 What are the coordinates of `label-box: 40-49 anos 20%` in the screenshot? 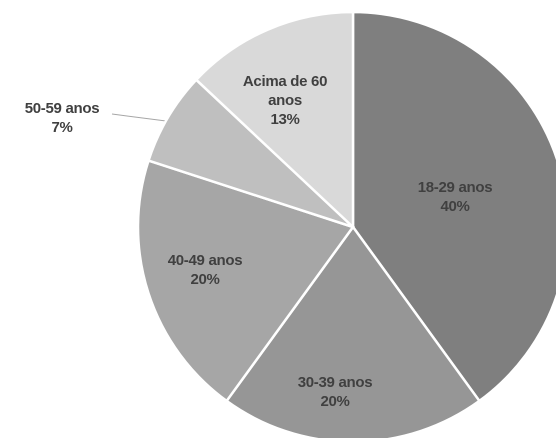 It's located at (205, 270).